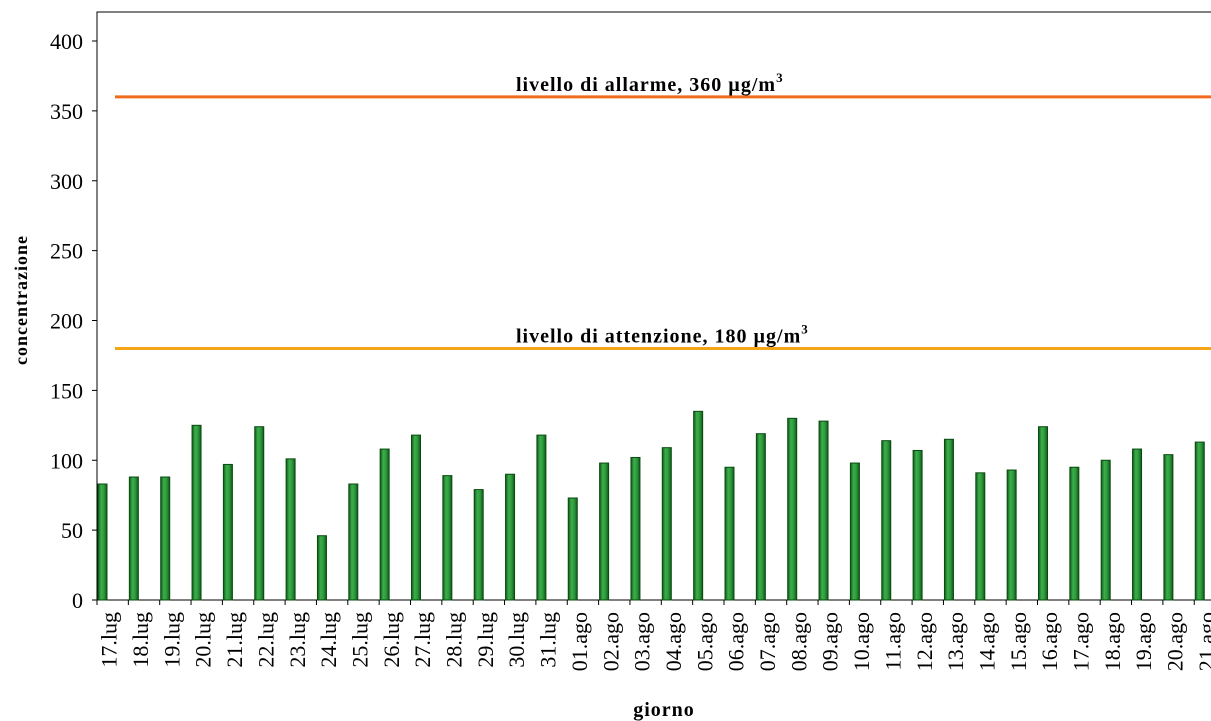  Describe the element at coordinates (359, 640) in the screenshot. I see `x-tick-label: 25.lug` at that location.